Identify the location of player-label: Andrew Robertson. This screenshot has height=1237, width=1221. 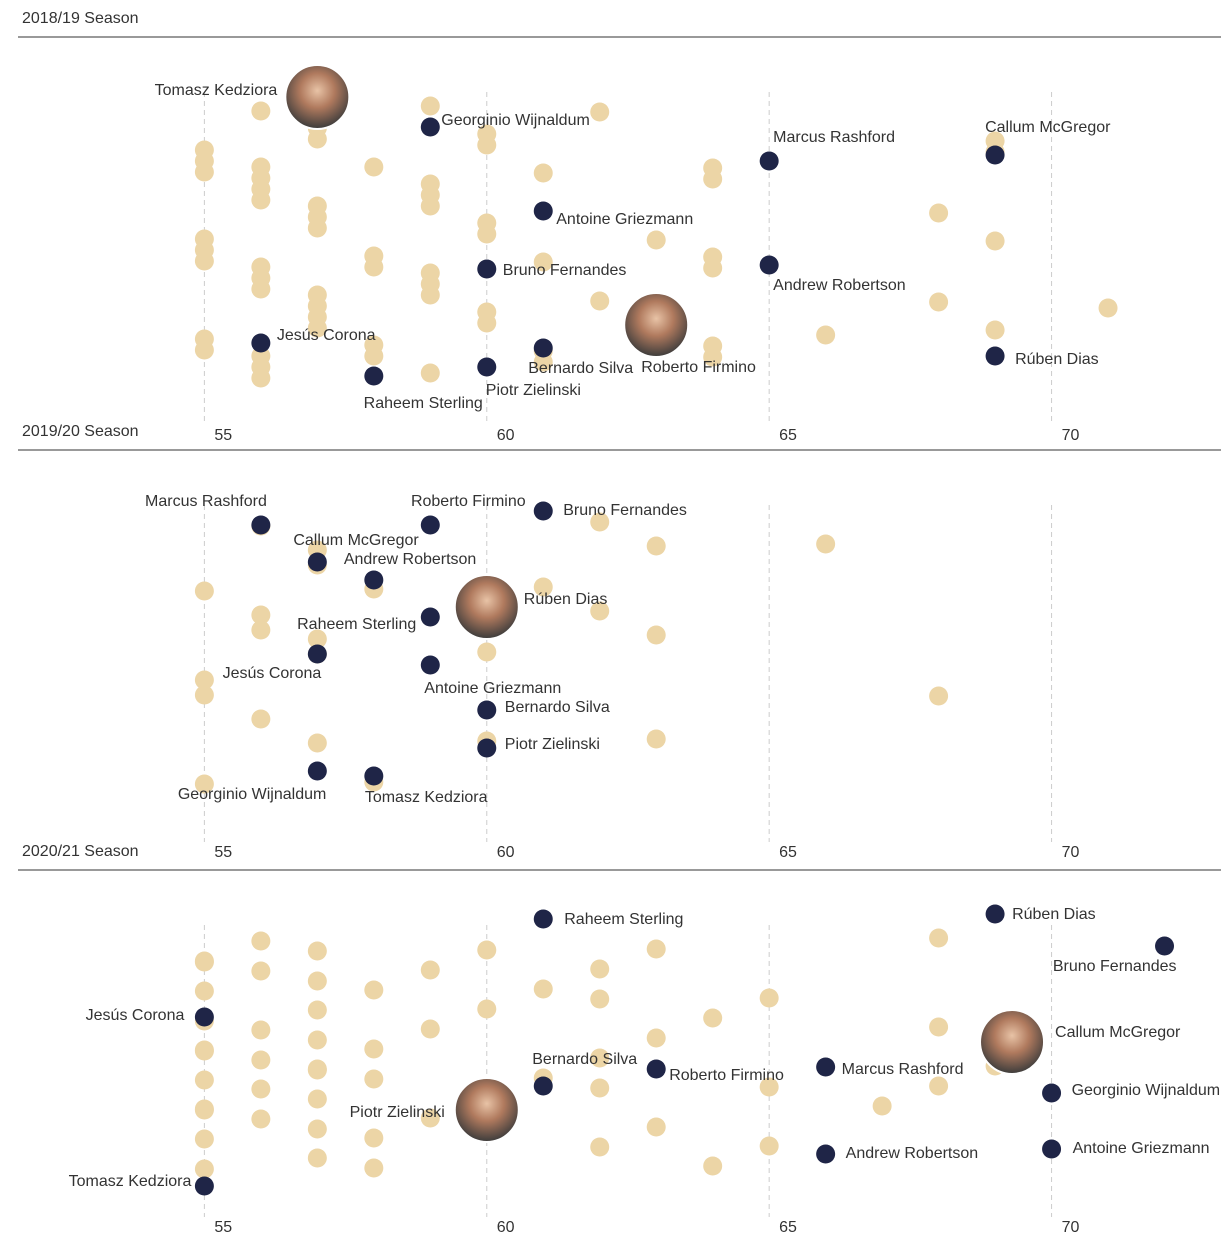
(912, 1153).